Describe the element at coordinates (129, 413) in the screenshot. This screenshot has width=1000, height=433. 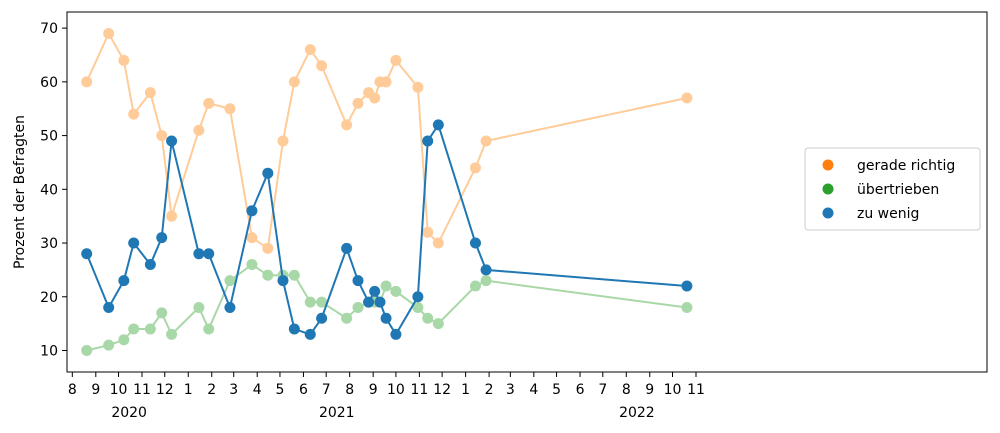
I see `x-year-label: 2020` at that location.